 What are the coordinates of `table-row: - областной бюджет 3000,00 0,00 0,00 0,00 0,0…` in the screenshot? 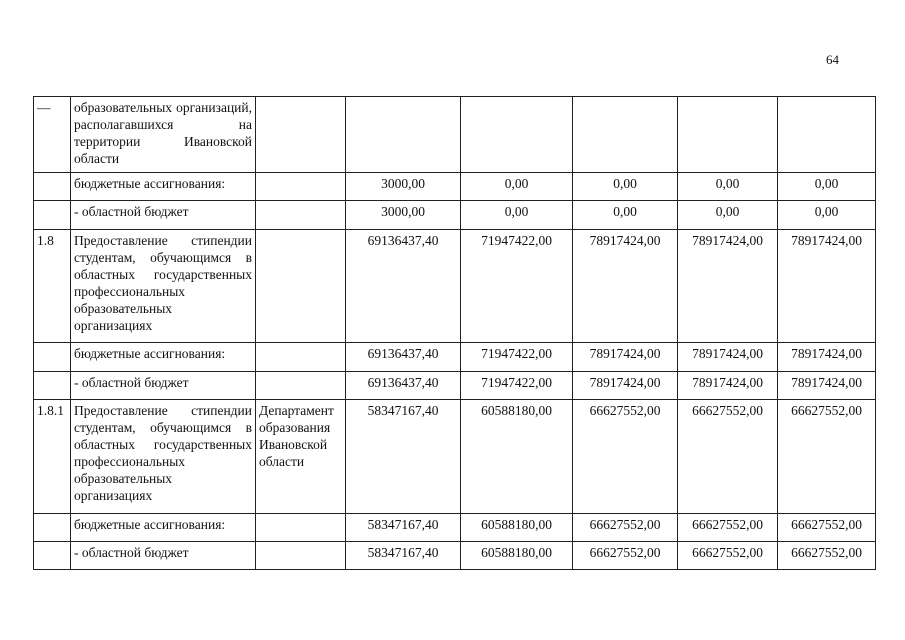 It's located at (454, 215).